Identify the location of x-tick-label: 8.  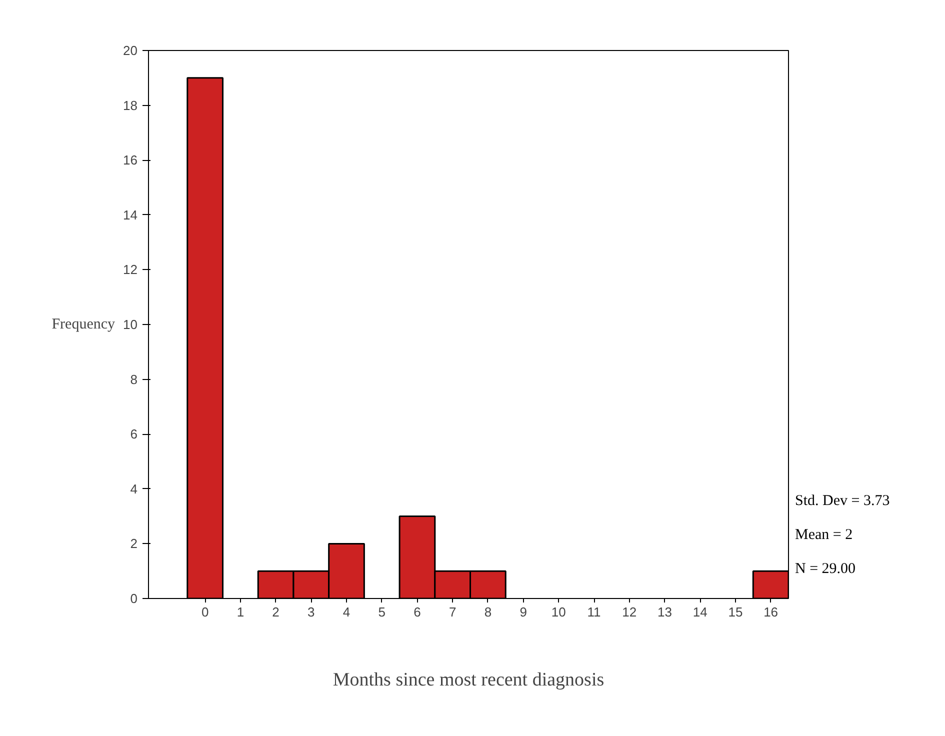
(488, 612).